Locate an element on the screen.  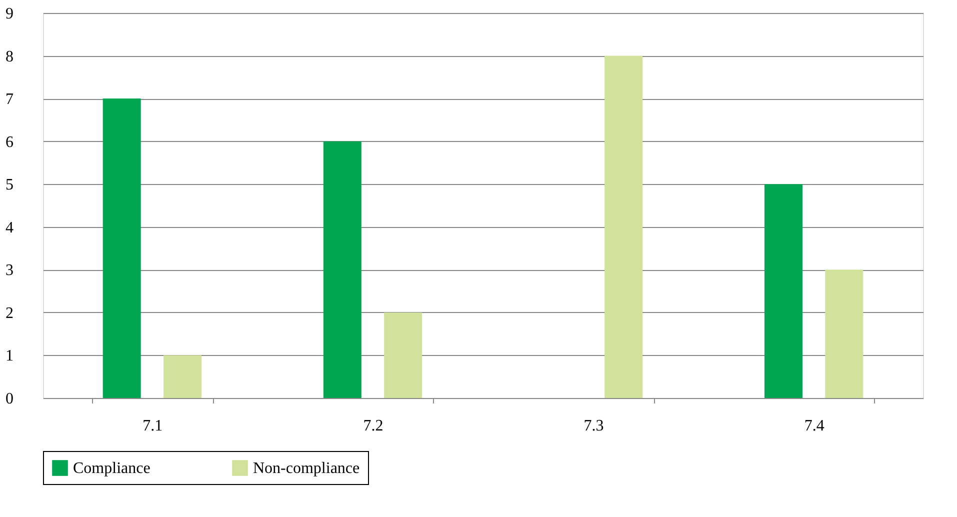
y-tick-label: 2 is located at coordinates (10, 313).